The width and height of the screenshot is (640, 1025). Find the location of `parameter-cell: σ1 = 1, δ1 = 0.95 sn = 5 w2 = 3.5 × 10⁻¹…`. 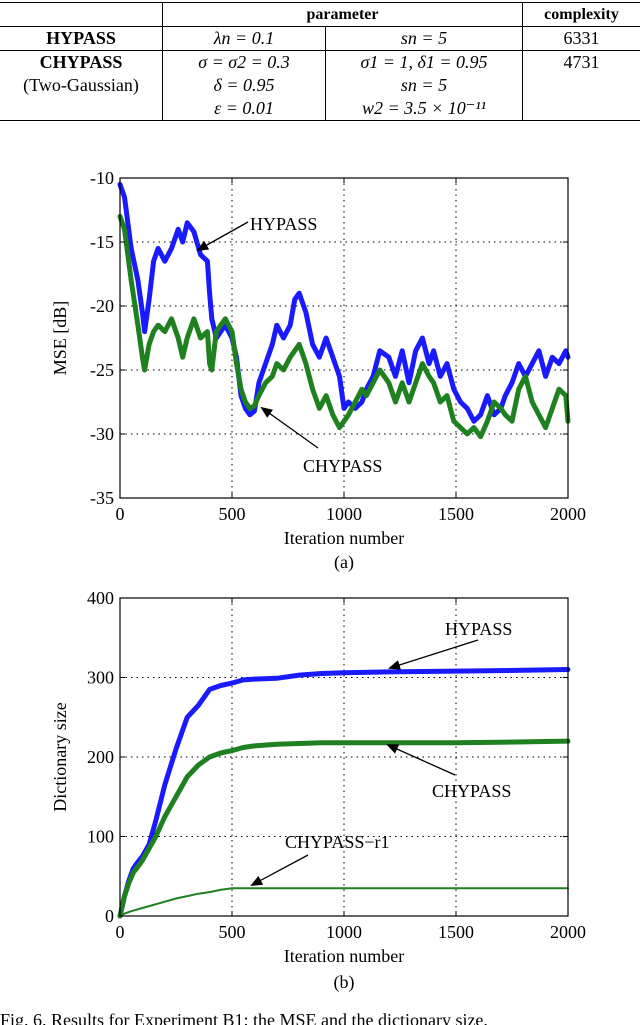

parameter-cell: σ1 = 1, δ1 = 0.95 sn = 5 w2 = 3.5 × 10⁻¹… is located at coordinates (424, 85).